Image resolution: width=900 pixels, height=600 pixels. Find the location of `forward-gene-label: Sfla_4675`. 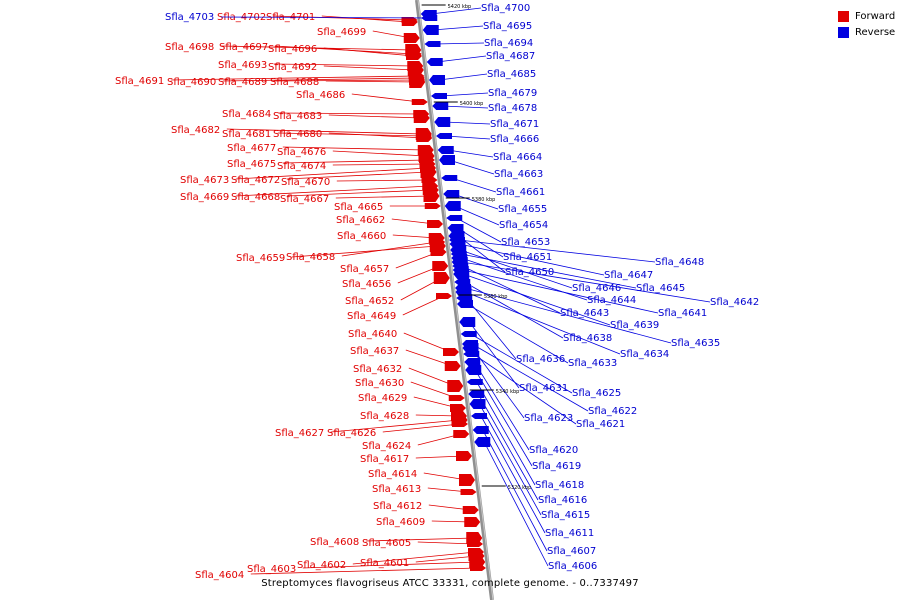

forward-gene-label: Sfla_4675 is located at coordinates (251, 164).